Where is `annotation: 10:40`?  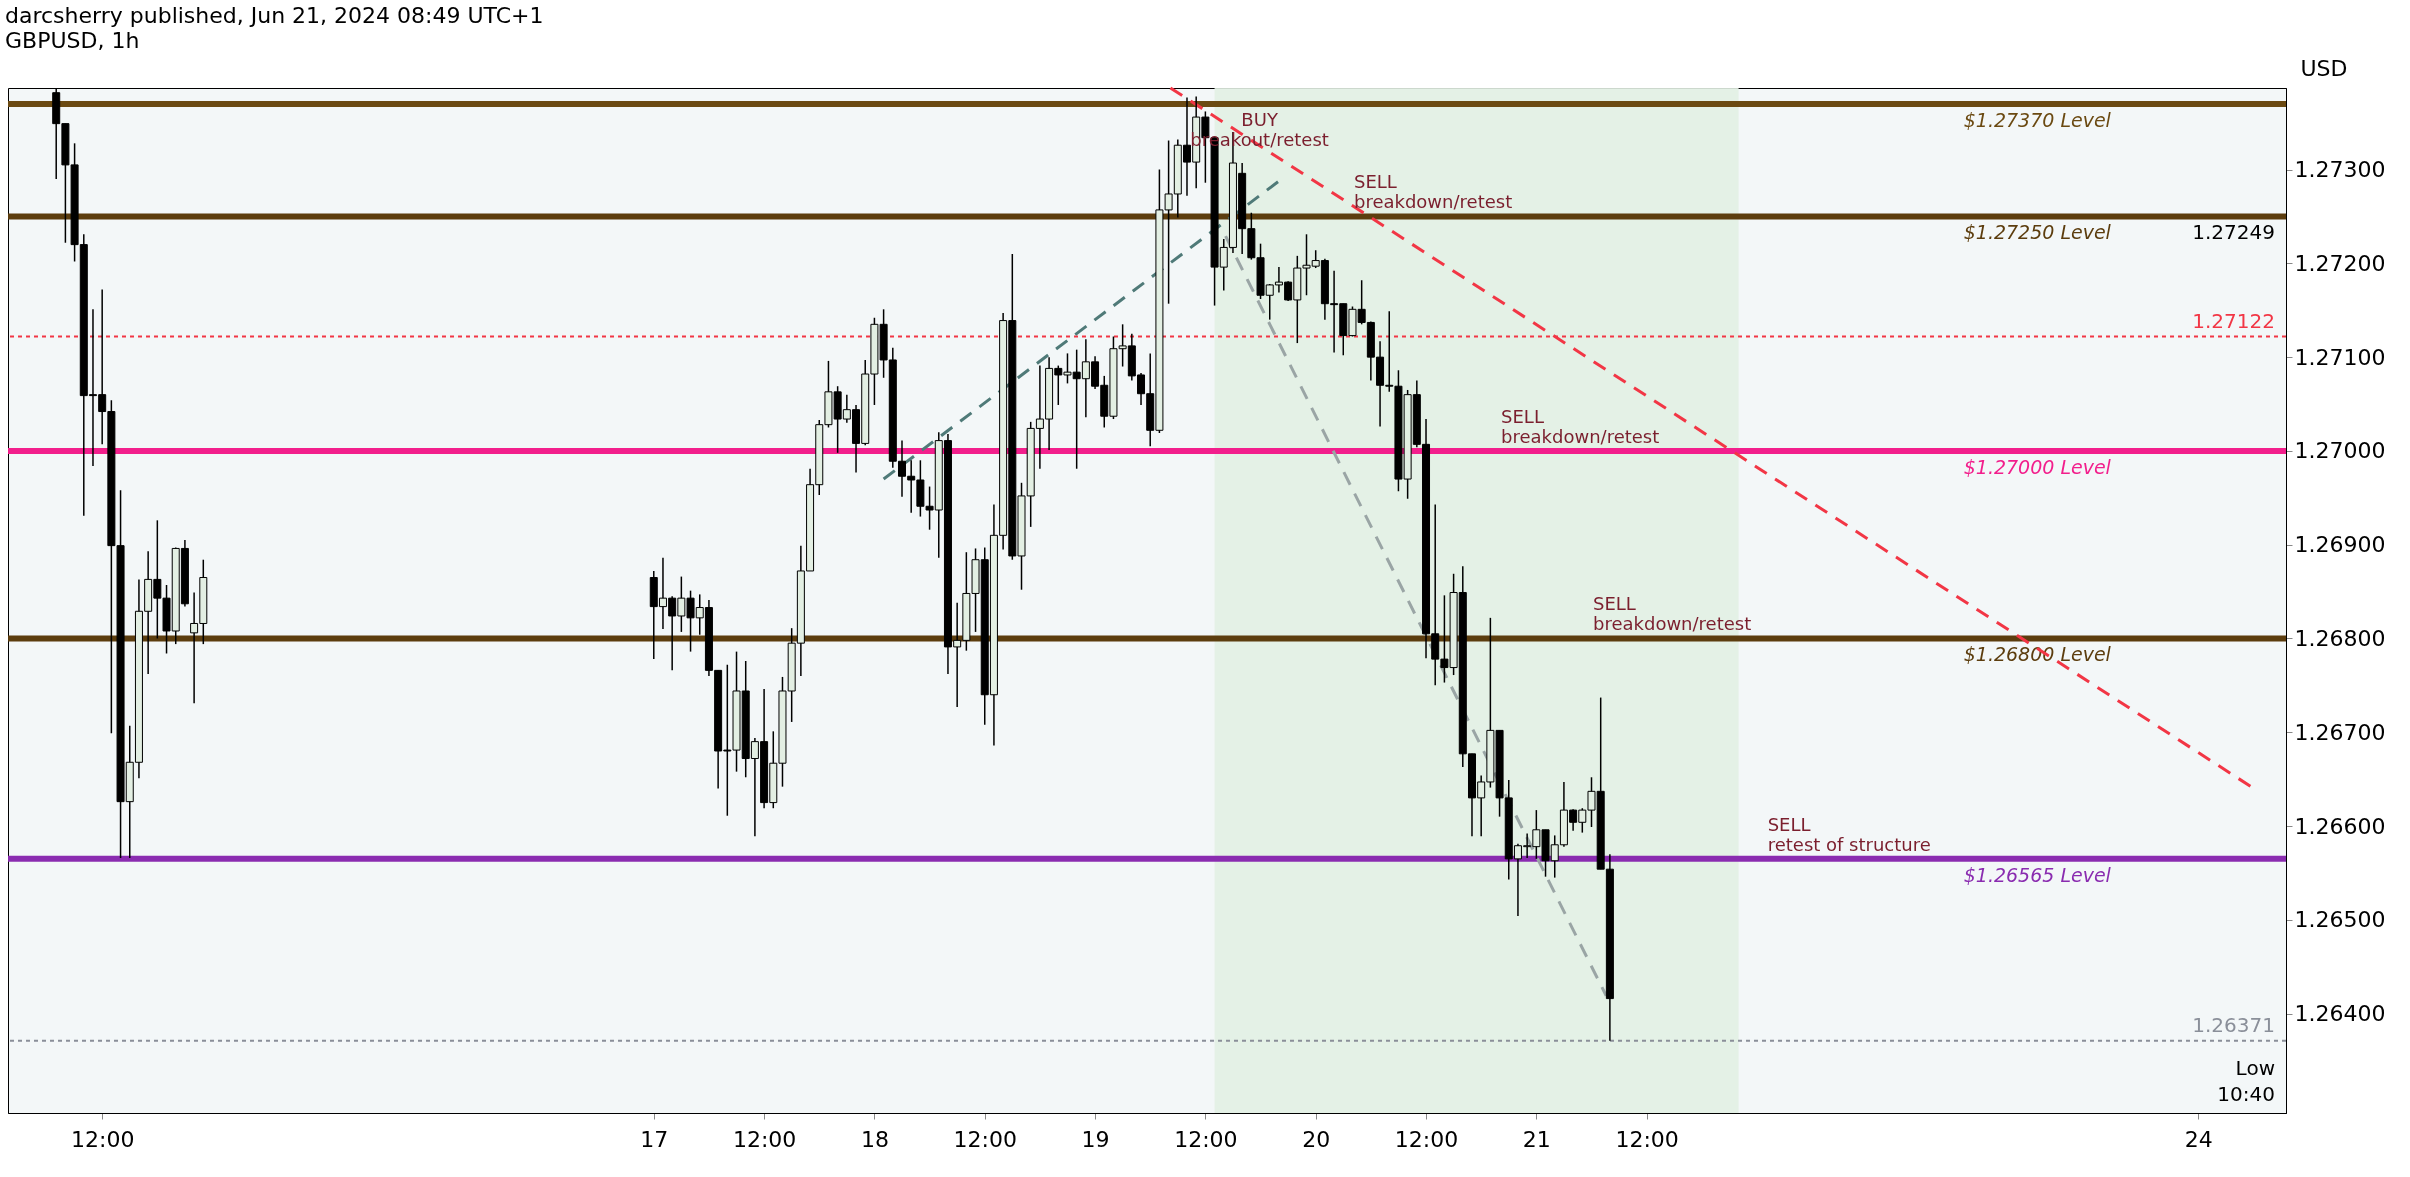
annotation: 10:40 is located at coordinates (2246, 1094).